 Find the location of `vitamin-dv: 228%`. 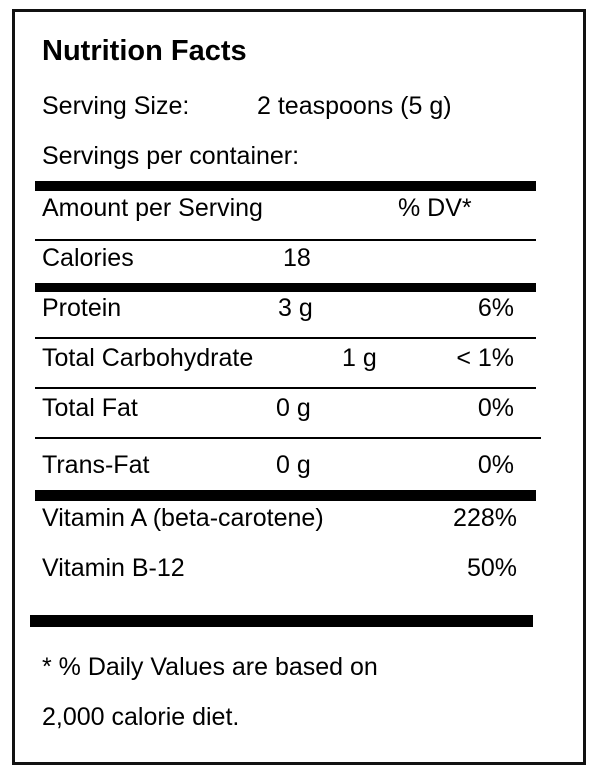

vitamin-dv: 228% is located at coordinates (485, 518).